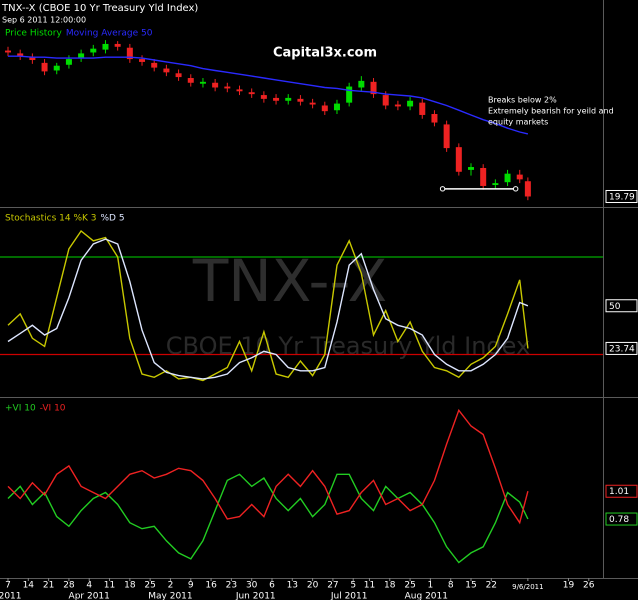 Image resolution: width=638 pixels, height=600 pixels. What do you see at coordinates (348, 346) in the screenshot?
I see `watermark: CBOE 10 Yr Treasury Yld Index` at bounding box center [348, 346].